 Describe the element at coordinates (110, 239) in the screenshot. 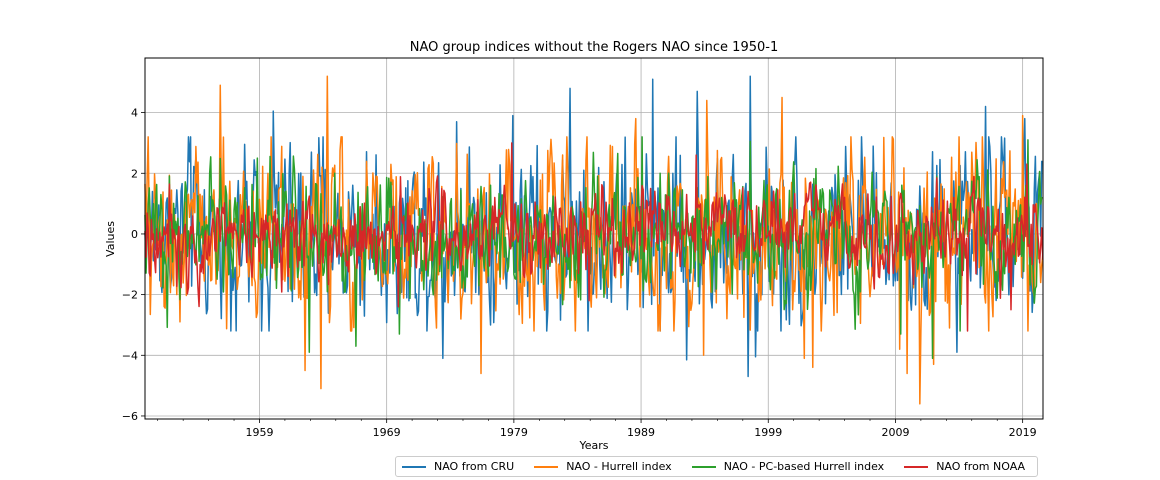

I see `y-axis-label: Values` at that location.